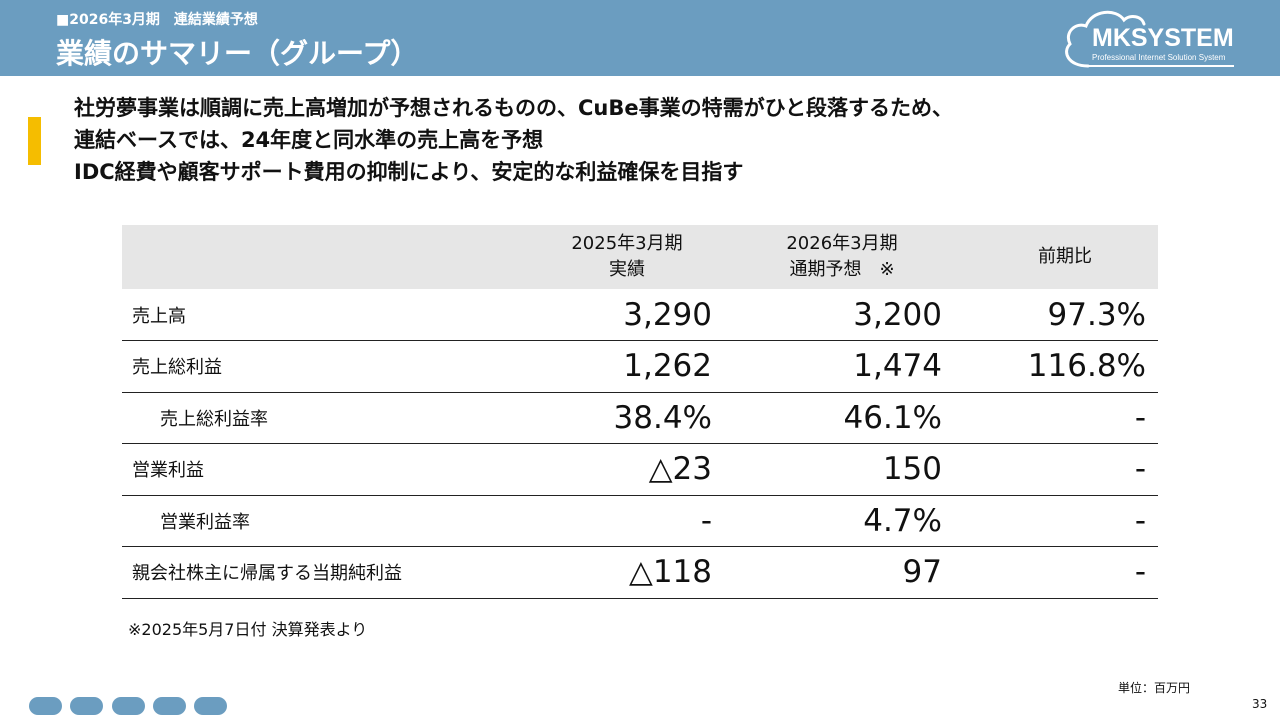 The width and height of the screenshot is (1280, 720). I want to click on row-actual-value: 3,290, so click(667, 314).